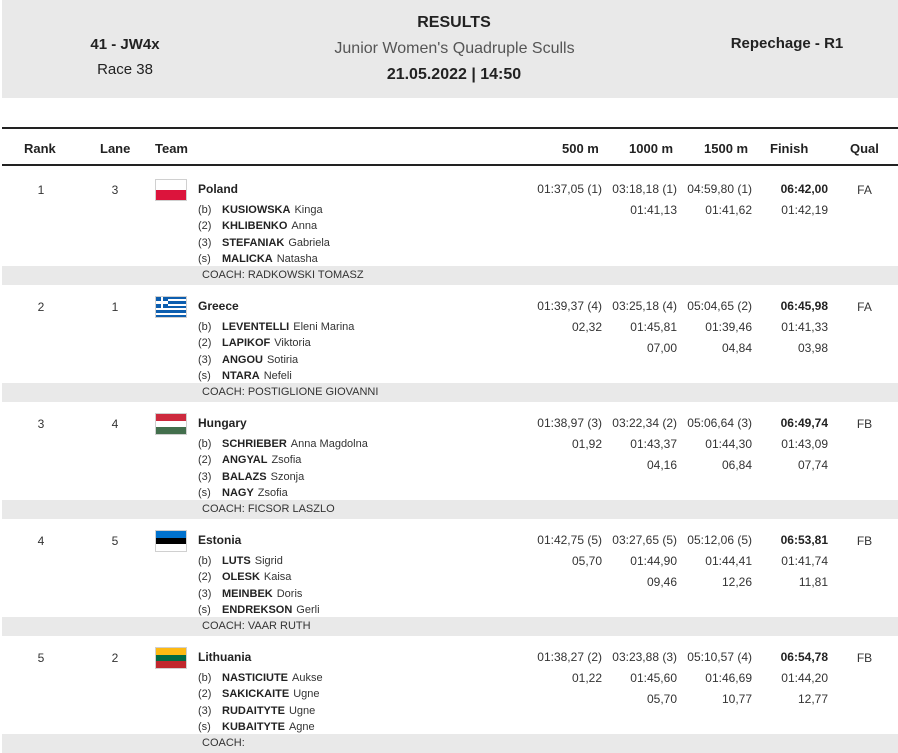 The image size is (898, 753). I want to click on split-1500m: 06,84, so click(736, 465).